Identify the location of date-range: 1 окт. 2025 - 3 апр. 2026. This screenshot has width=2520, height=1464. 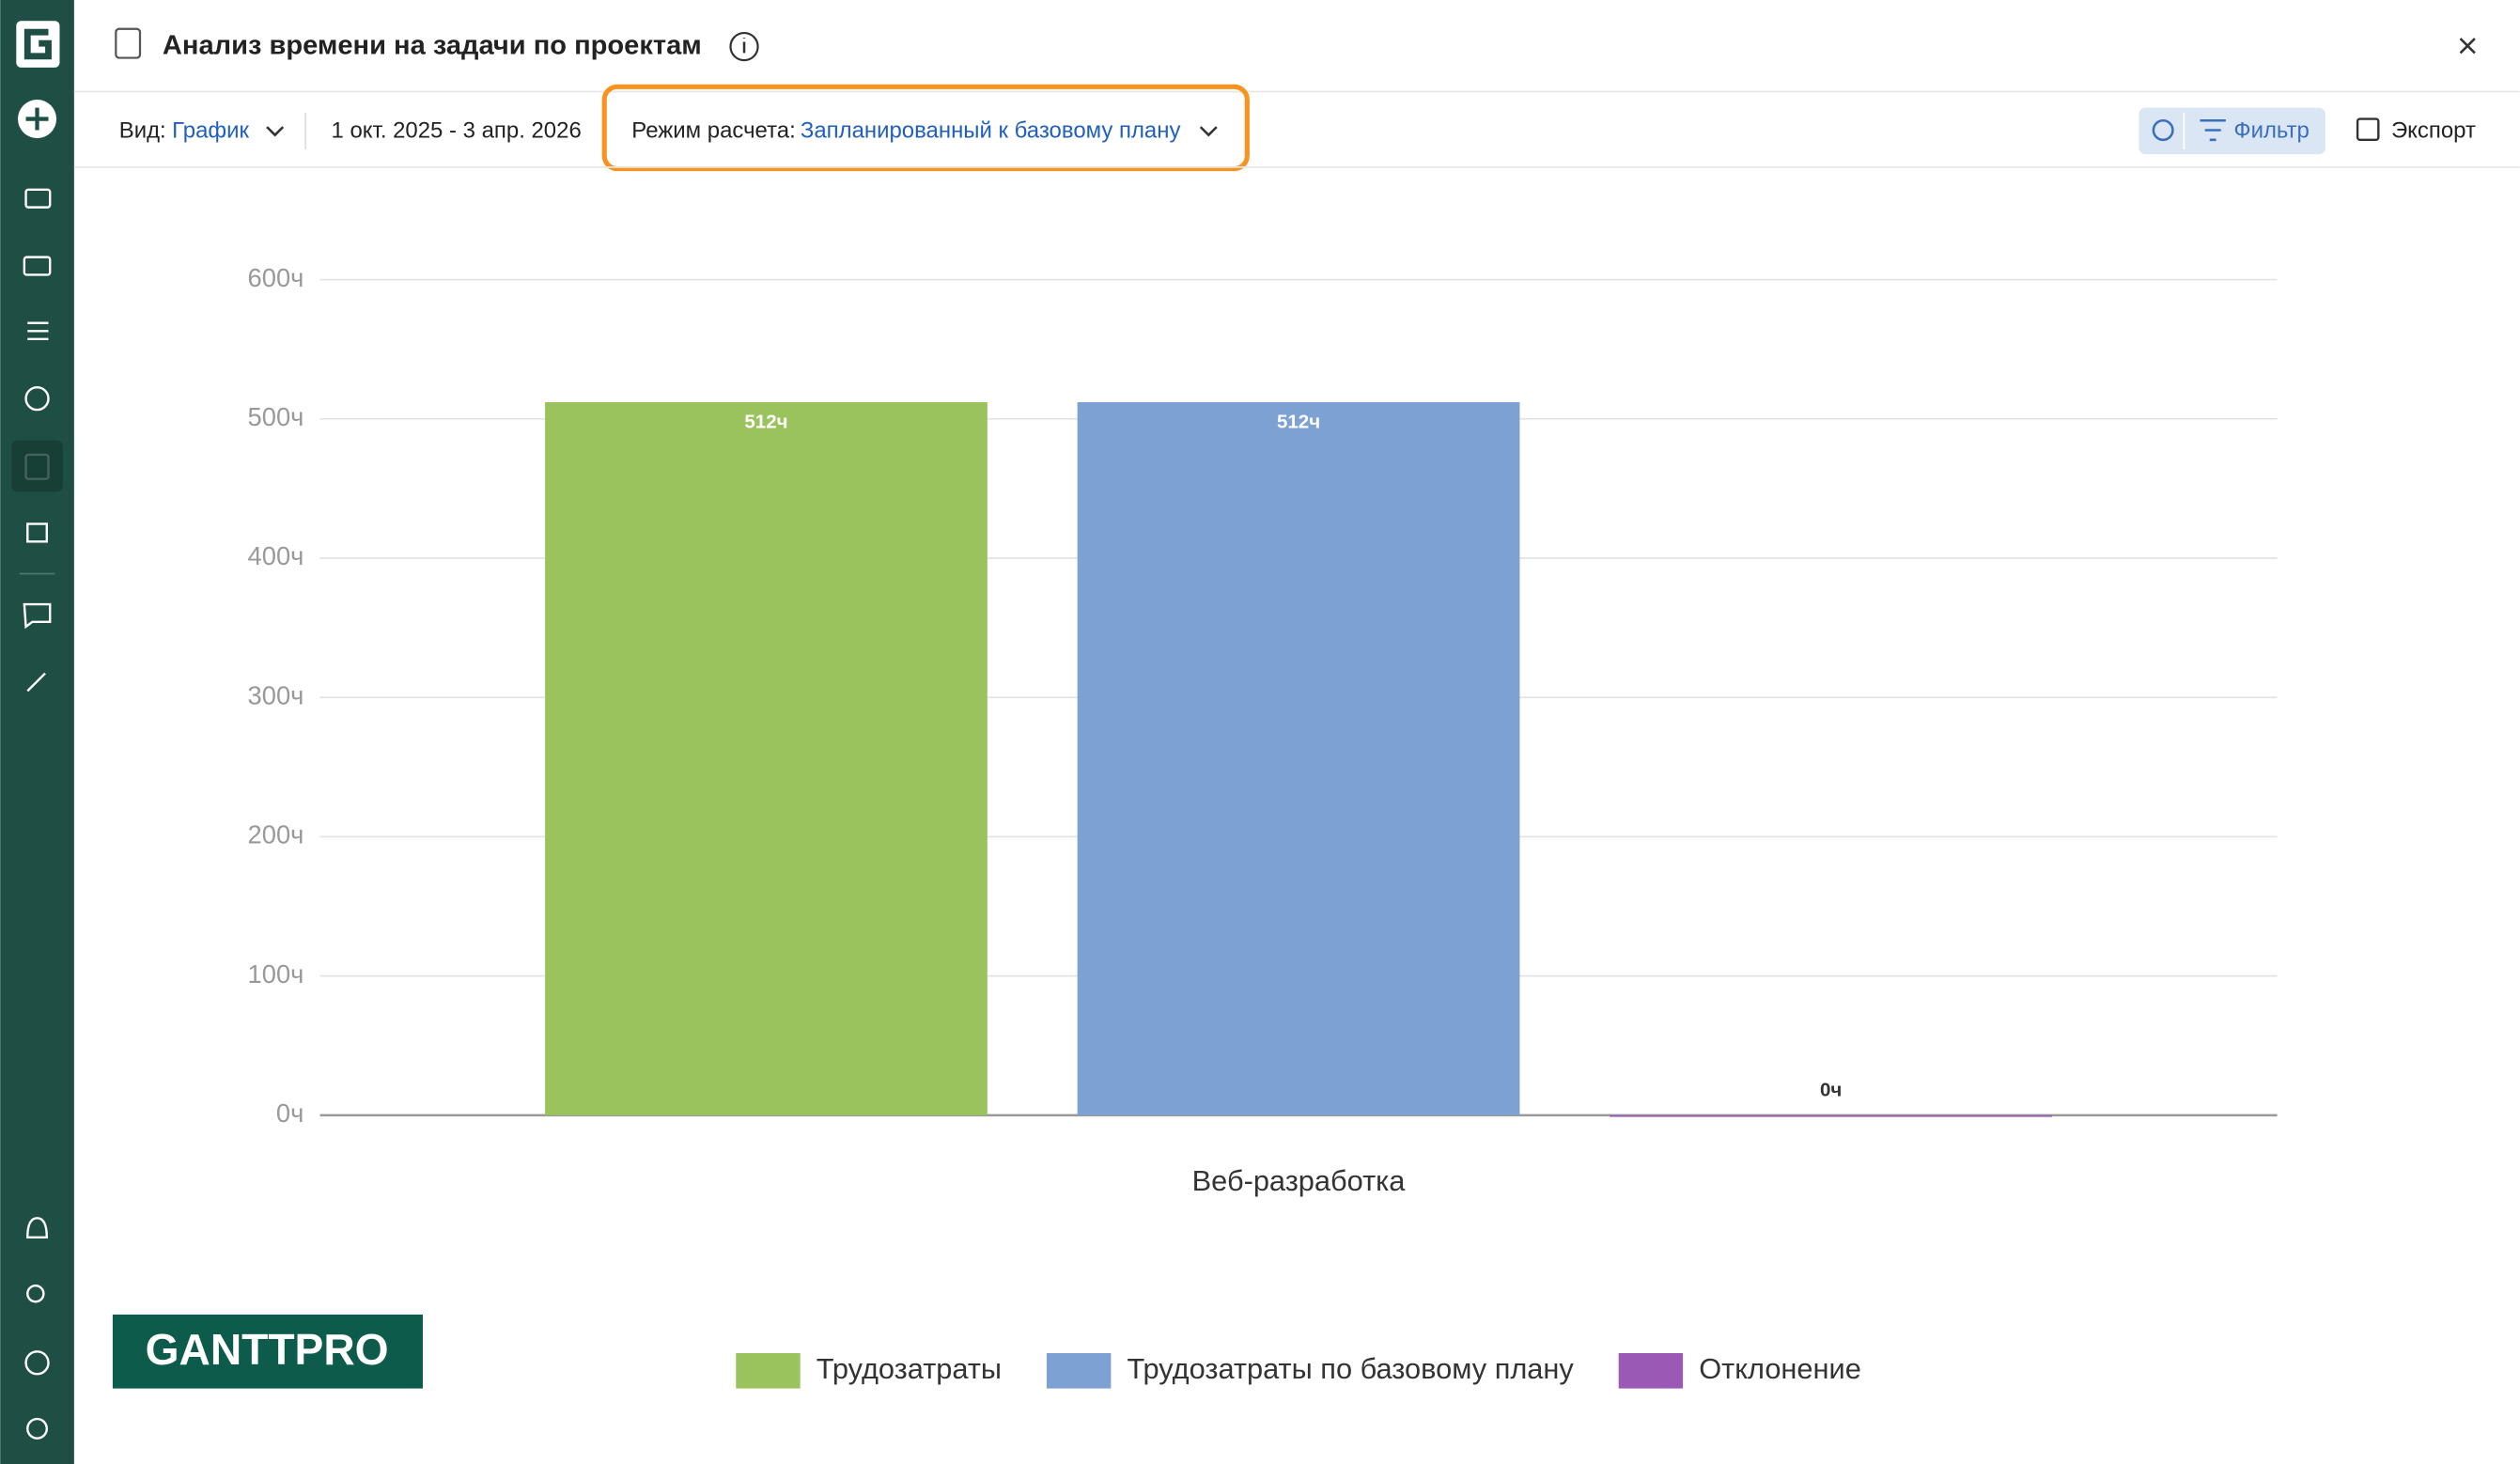
(456, 131).